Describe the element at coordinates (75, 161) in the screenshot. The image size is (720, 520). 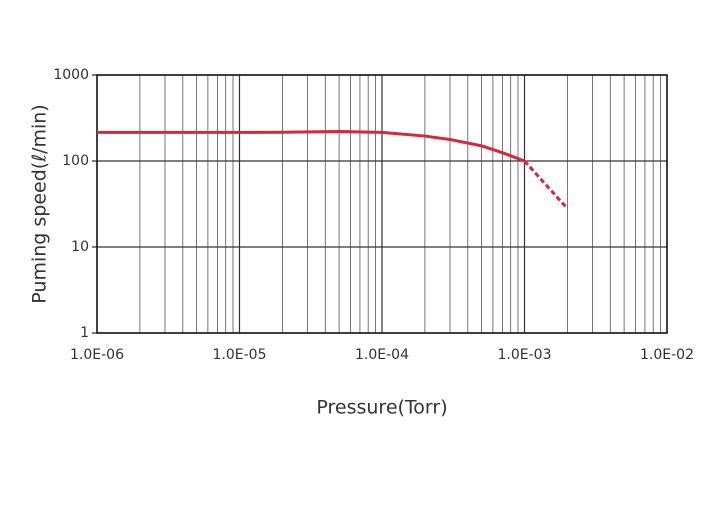
I see `y-tick-label: 100` at that location.